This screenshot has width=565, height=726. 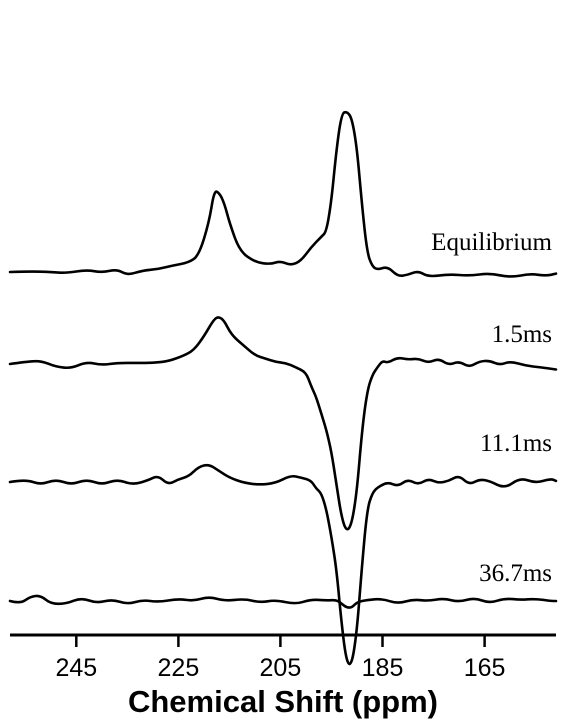 What do you see at coordinates (485, 668) in the screenshot?
I see `x-tick-label: 165` at bounding box center [485, 668].